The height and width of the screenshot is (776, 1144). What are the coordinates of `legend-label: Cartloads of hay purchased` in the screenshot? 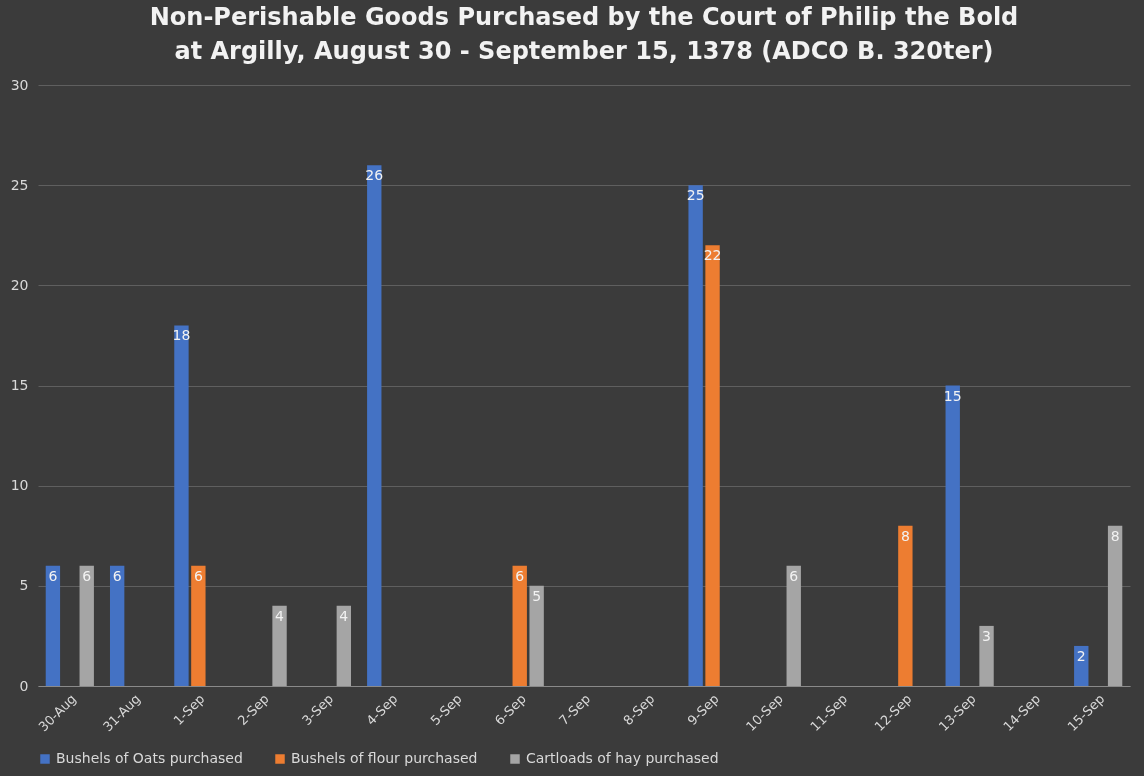 It's located at (622, 758).